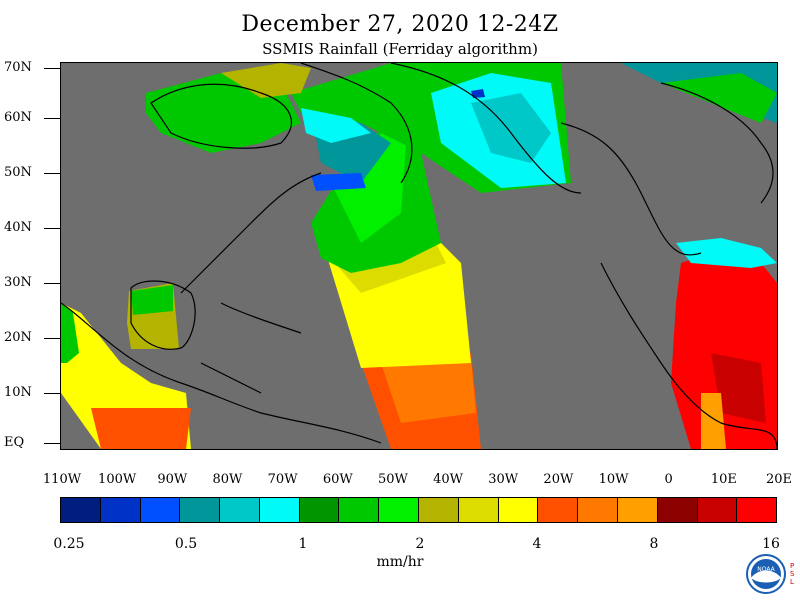 The image size is (800, 600). Describe the element at coordinates (336, 125) in the screenshot. I see `rain-swath-labrador-cyan` at that location.